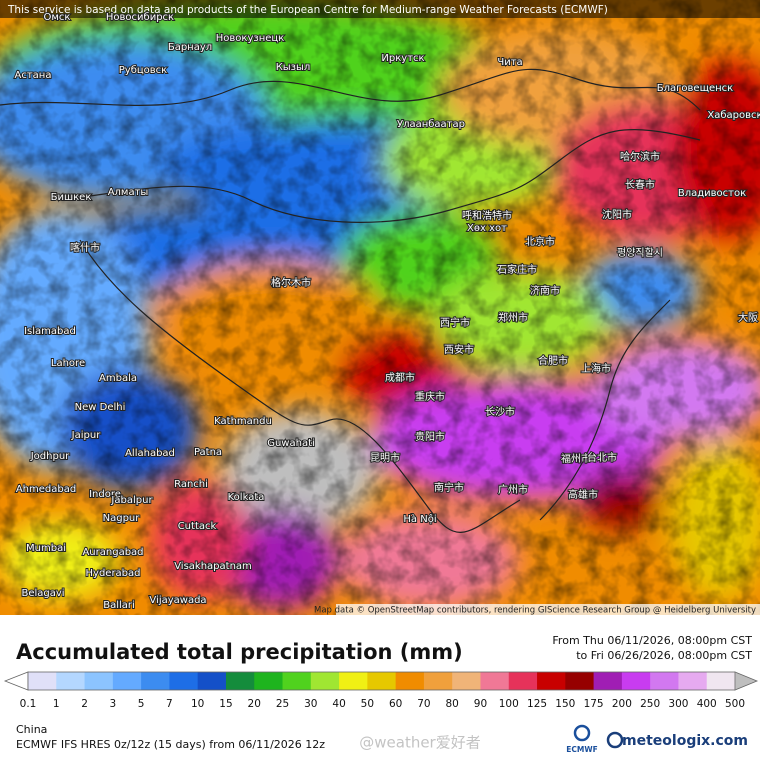 The height and width of the screenshot is (760, 760). What do you see at coordinates (640, 184) in the screenshot?
I see `city-label: 长春市` at bounding box center [640, 184].